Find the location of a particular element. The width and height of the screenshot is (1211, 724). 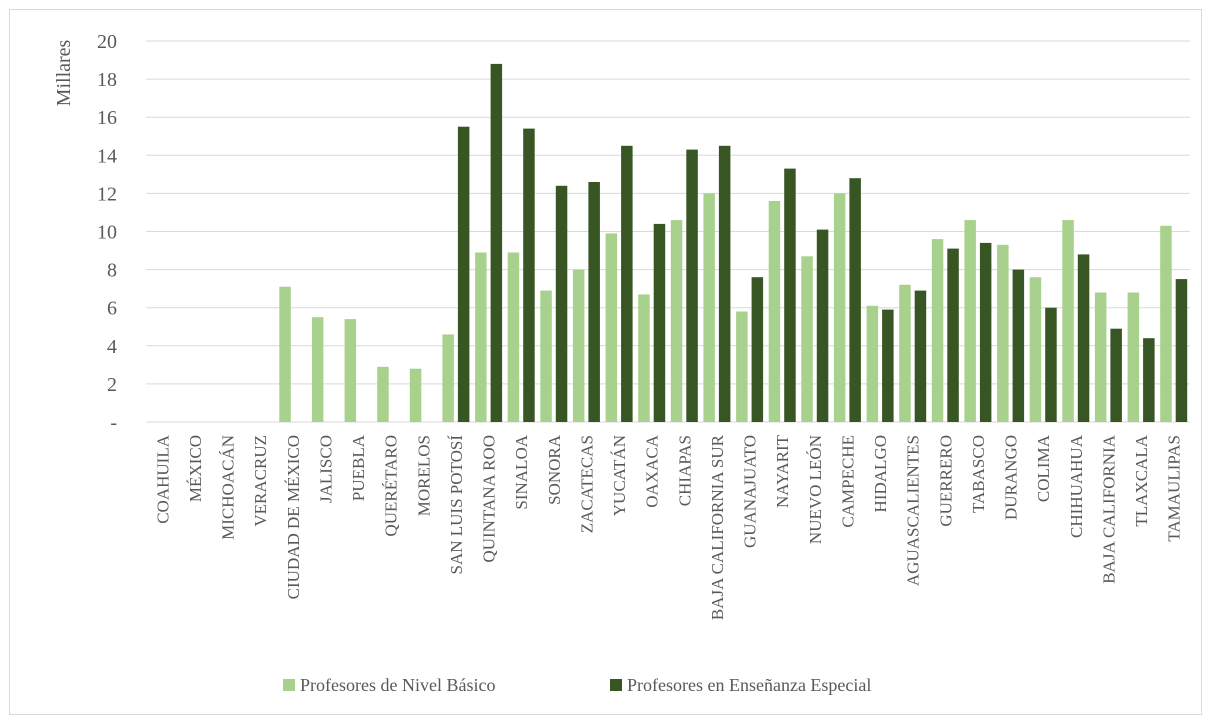

y-tick-label: - is located at coordinates (113, 423).